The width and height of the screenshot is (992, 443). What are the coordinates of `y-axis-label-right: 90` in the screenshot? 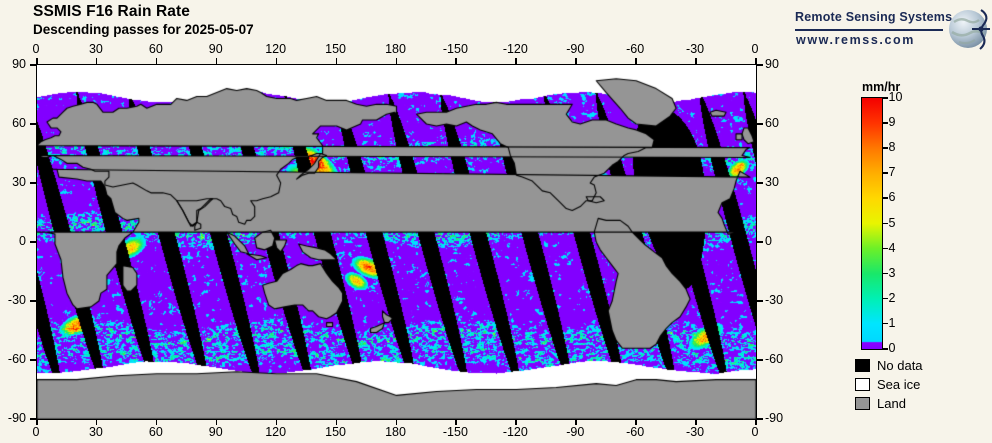 It's located at (772, 64).